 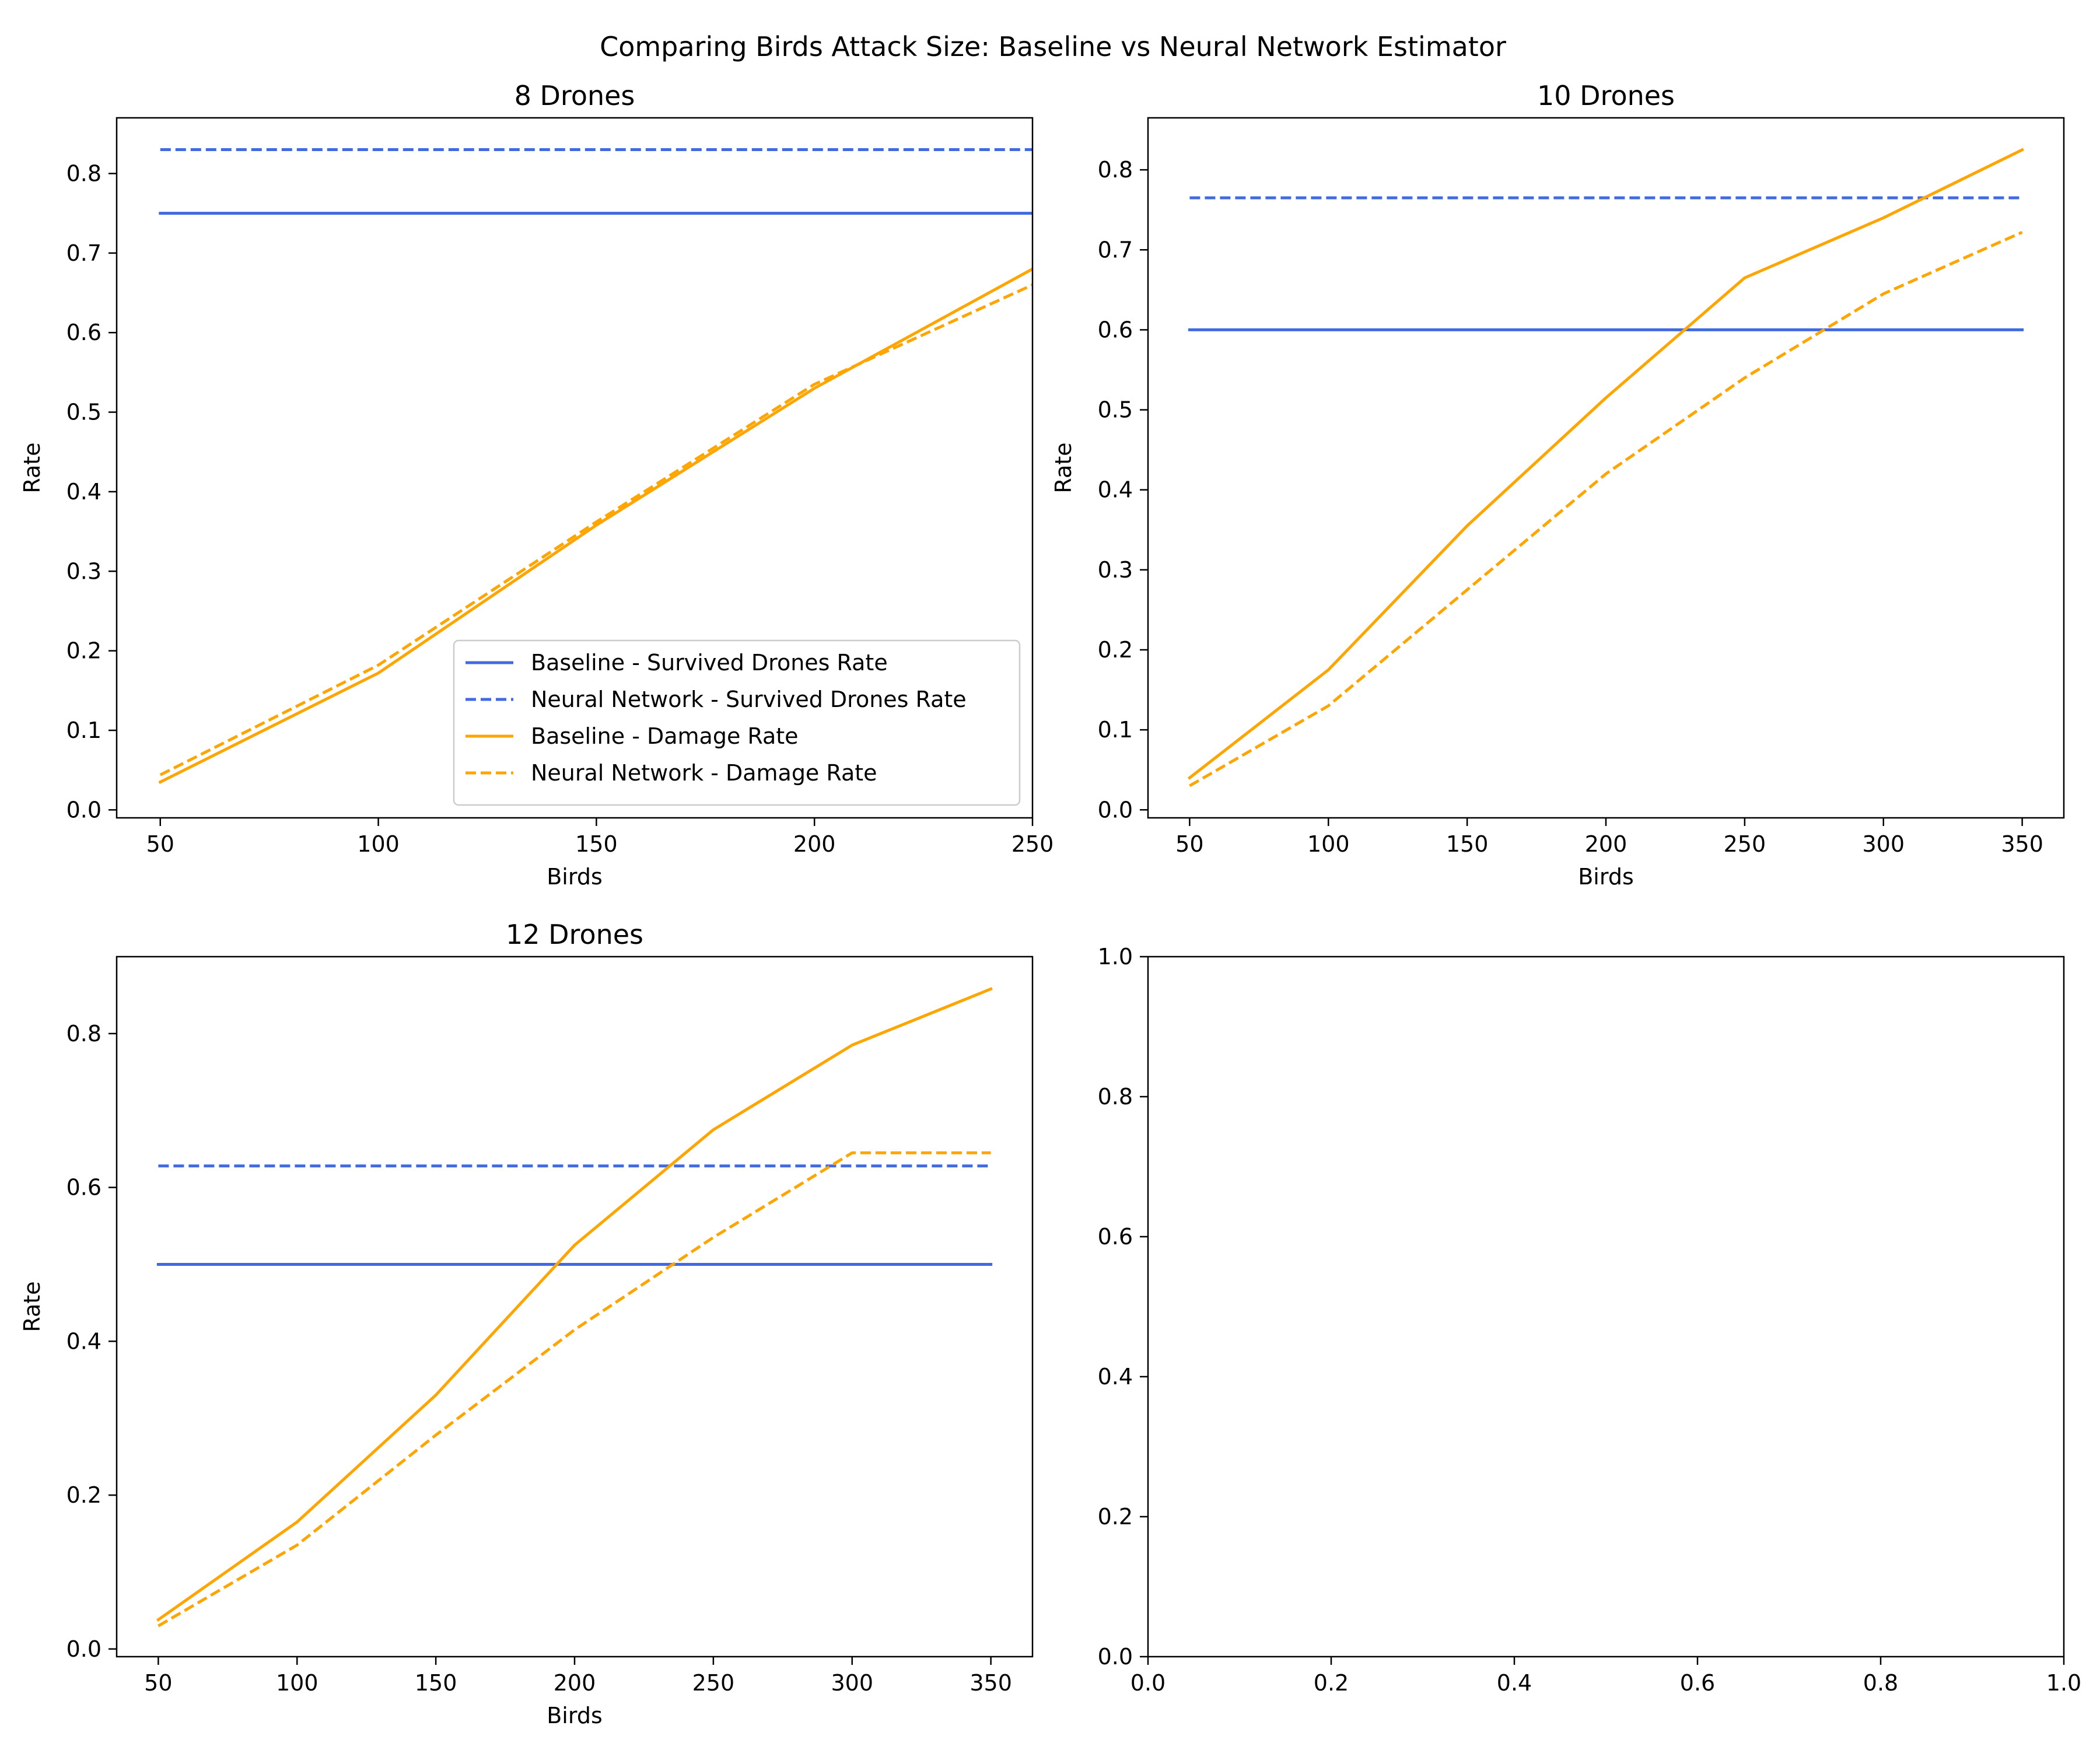 I want to click on legend-box, so click(x=737, y=722).